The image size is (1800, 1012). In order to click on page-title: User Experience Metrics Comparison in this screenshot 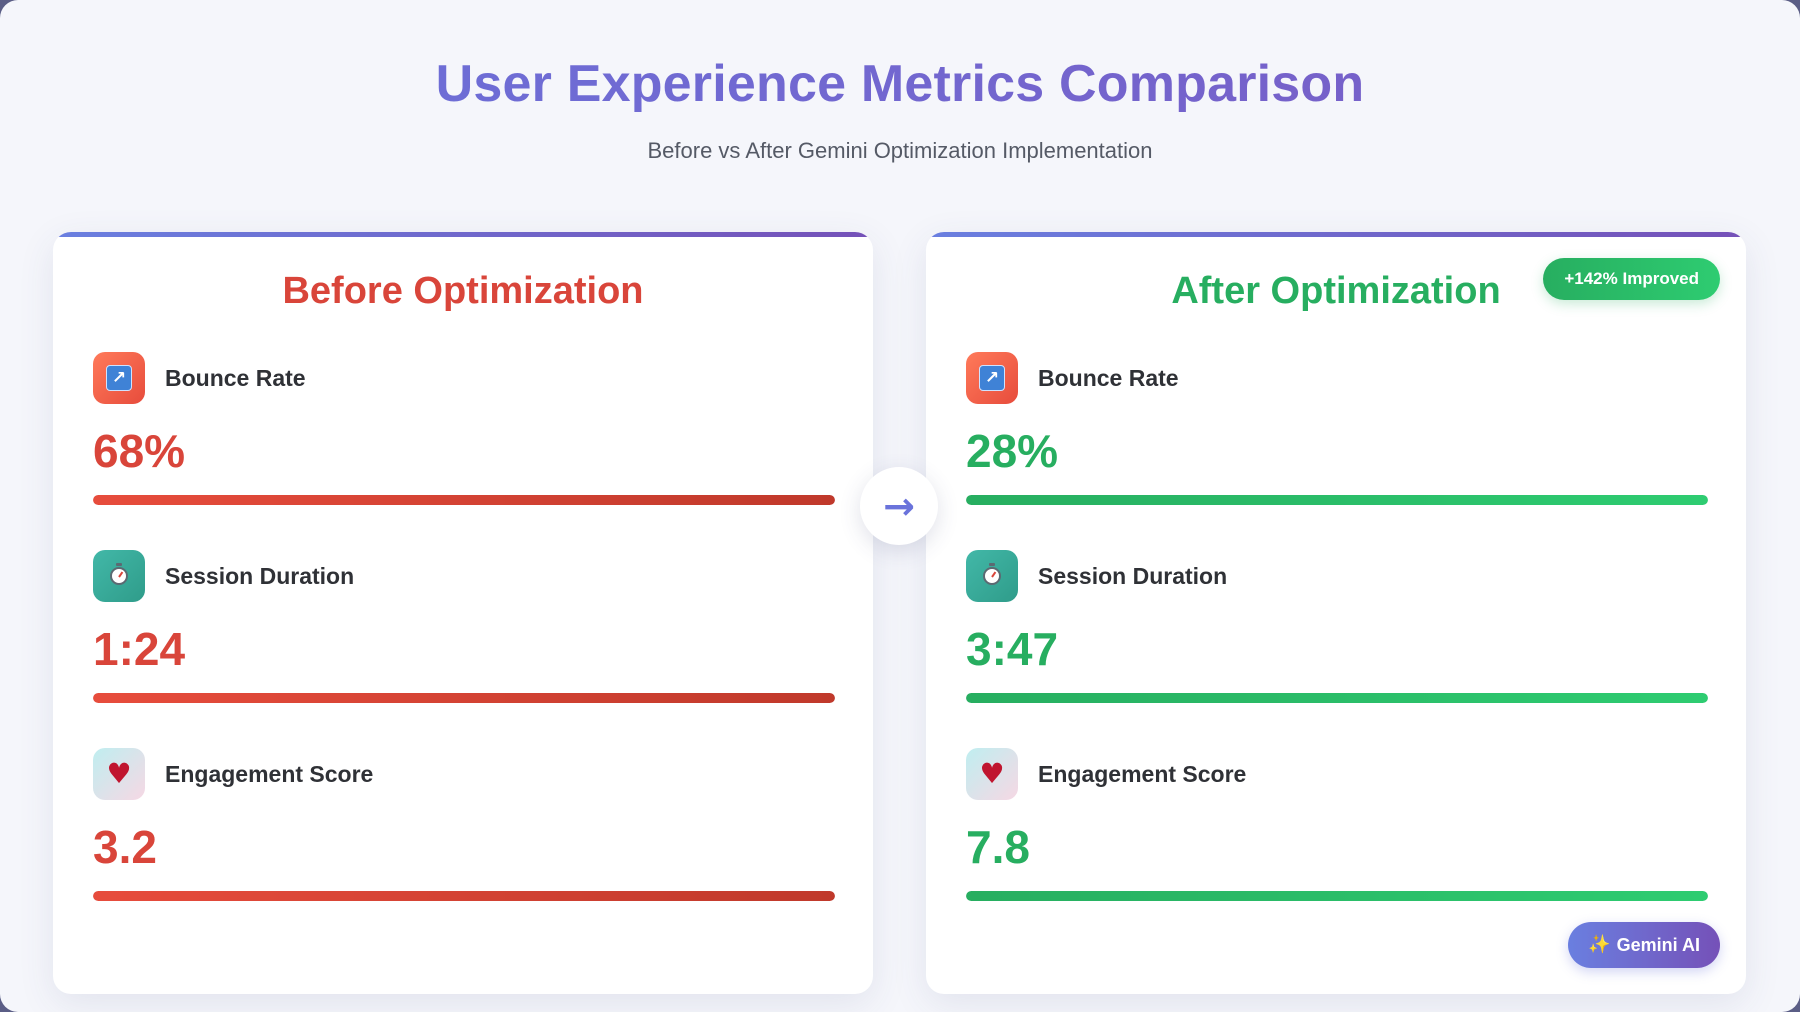, I will do `click(900, 84)`.